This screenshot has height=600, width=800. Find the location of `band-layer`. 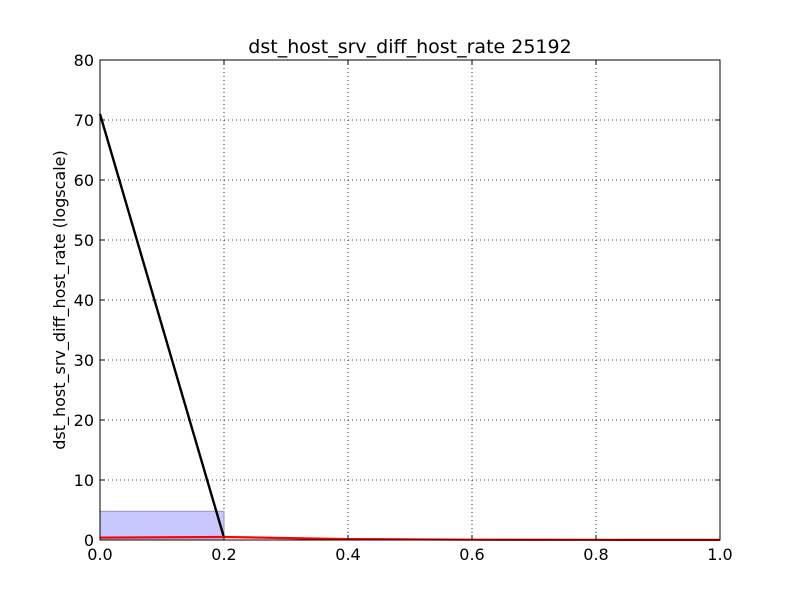

band-layer is located at coordinates (162, 525).